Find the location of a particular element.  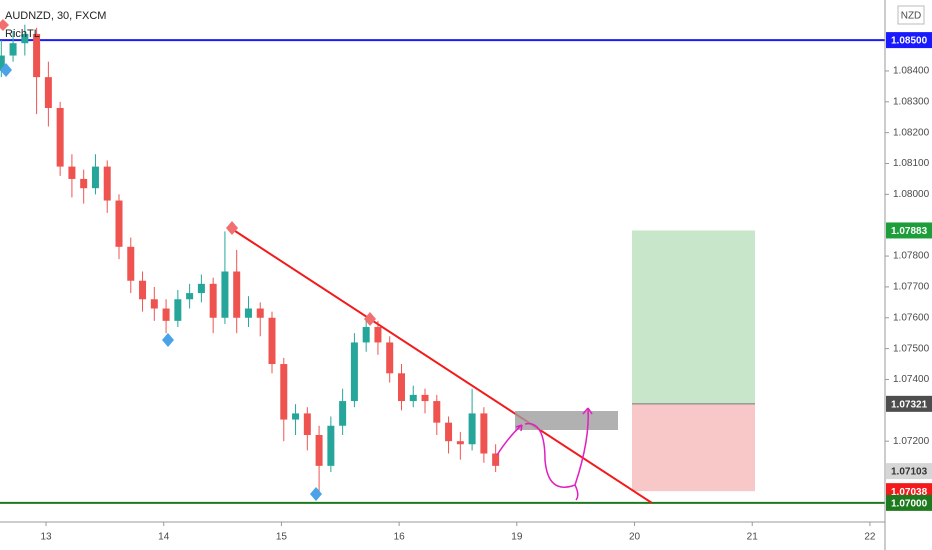

price-tag-label: 1.07321 is located at coordinates (909, 404).